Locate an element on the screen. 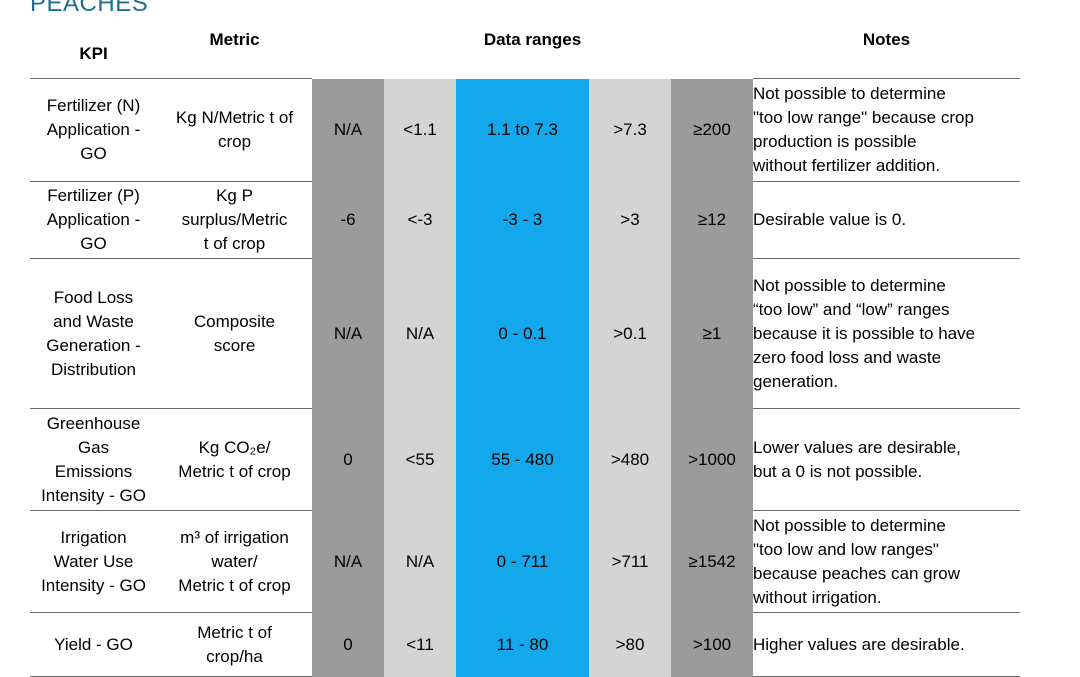 This screenshot has width=1080, height=677. range-cell: >80 is located at coordinates (630, 644).